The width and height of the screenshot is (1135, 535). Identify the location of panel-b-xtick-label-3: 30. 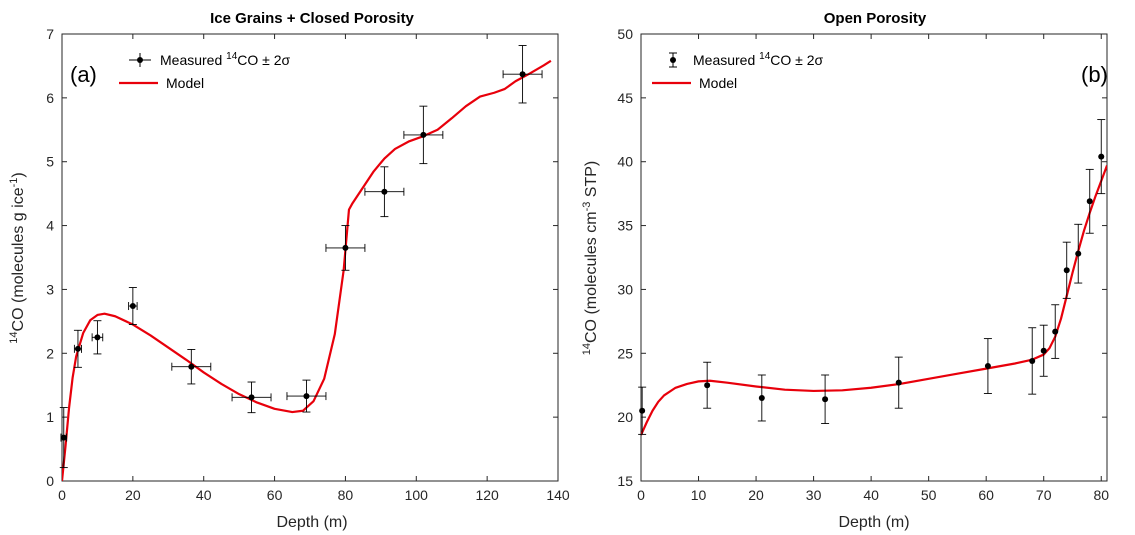
(814, 495).